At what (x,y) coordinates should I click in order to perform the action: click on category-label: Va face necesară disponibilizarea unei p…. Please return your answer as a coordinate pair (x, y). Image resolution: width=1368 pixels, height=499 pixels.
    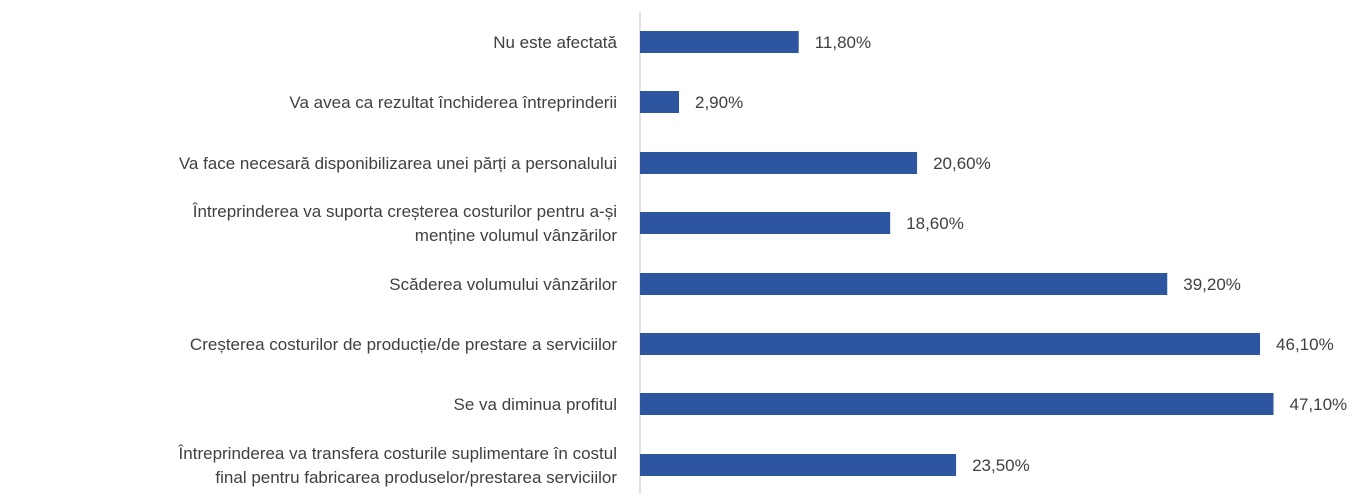
    Looking at the image, I should click on (398, 163).